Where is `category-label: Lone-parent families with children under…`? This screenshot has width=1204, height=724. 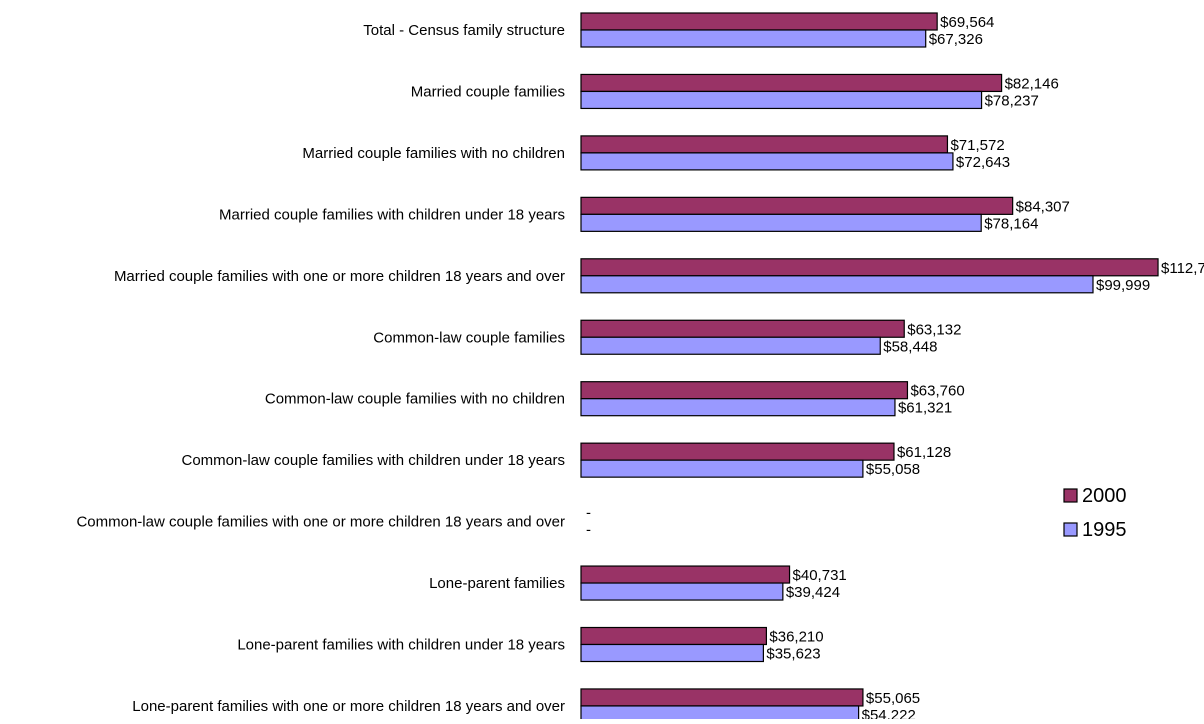 category-label: Lone-parent families with children under… is located at coordinates (401, 645).